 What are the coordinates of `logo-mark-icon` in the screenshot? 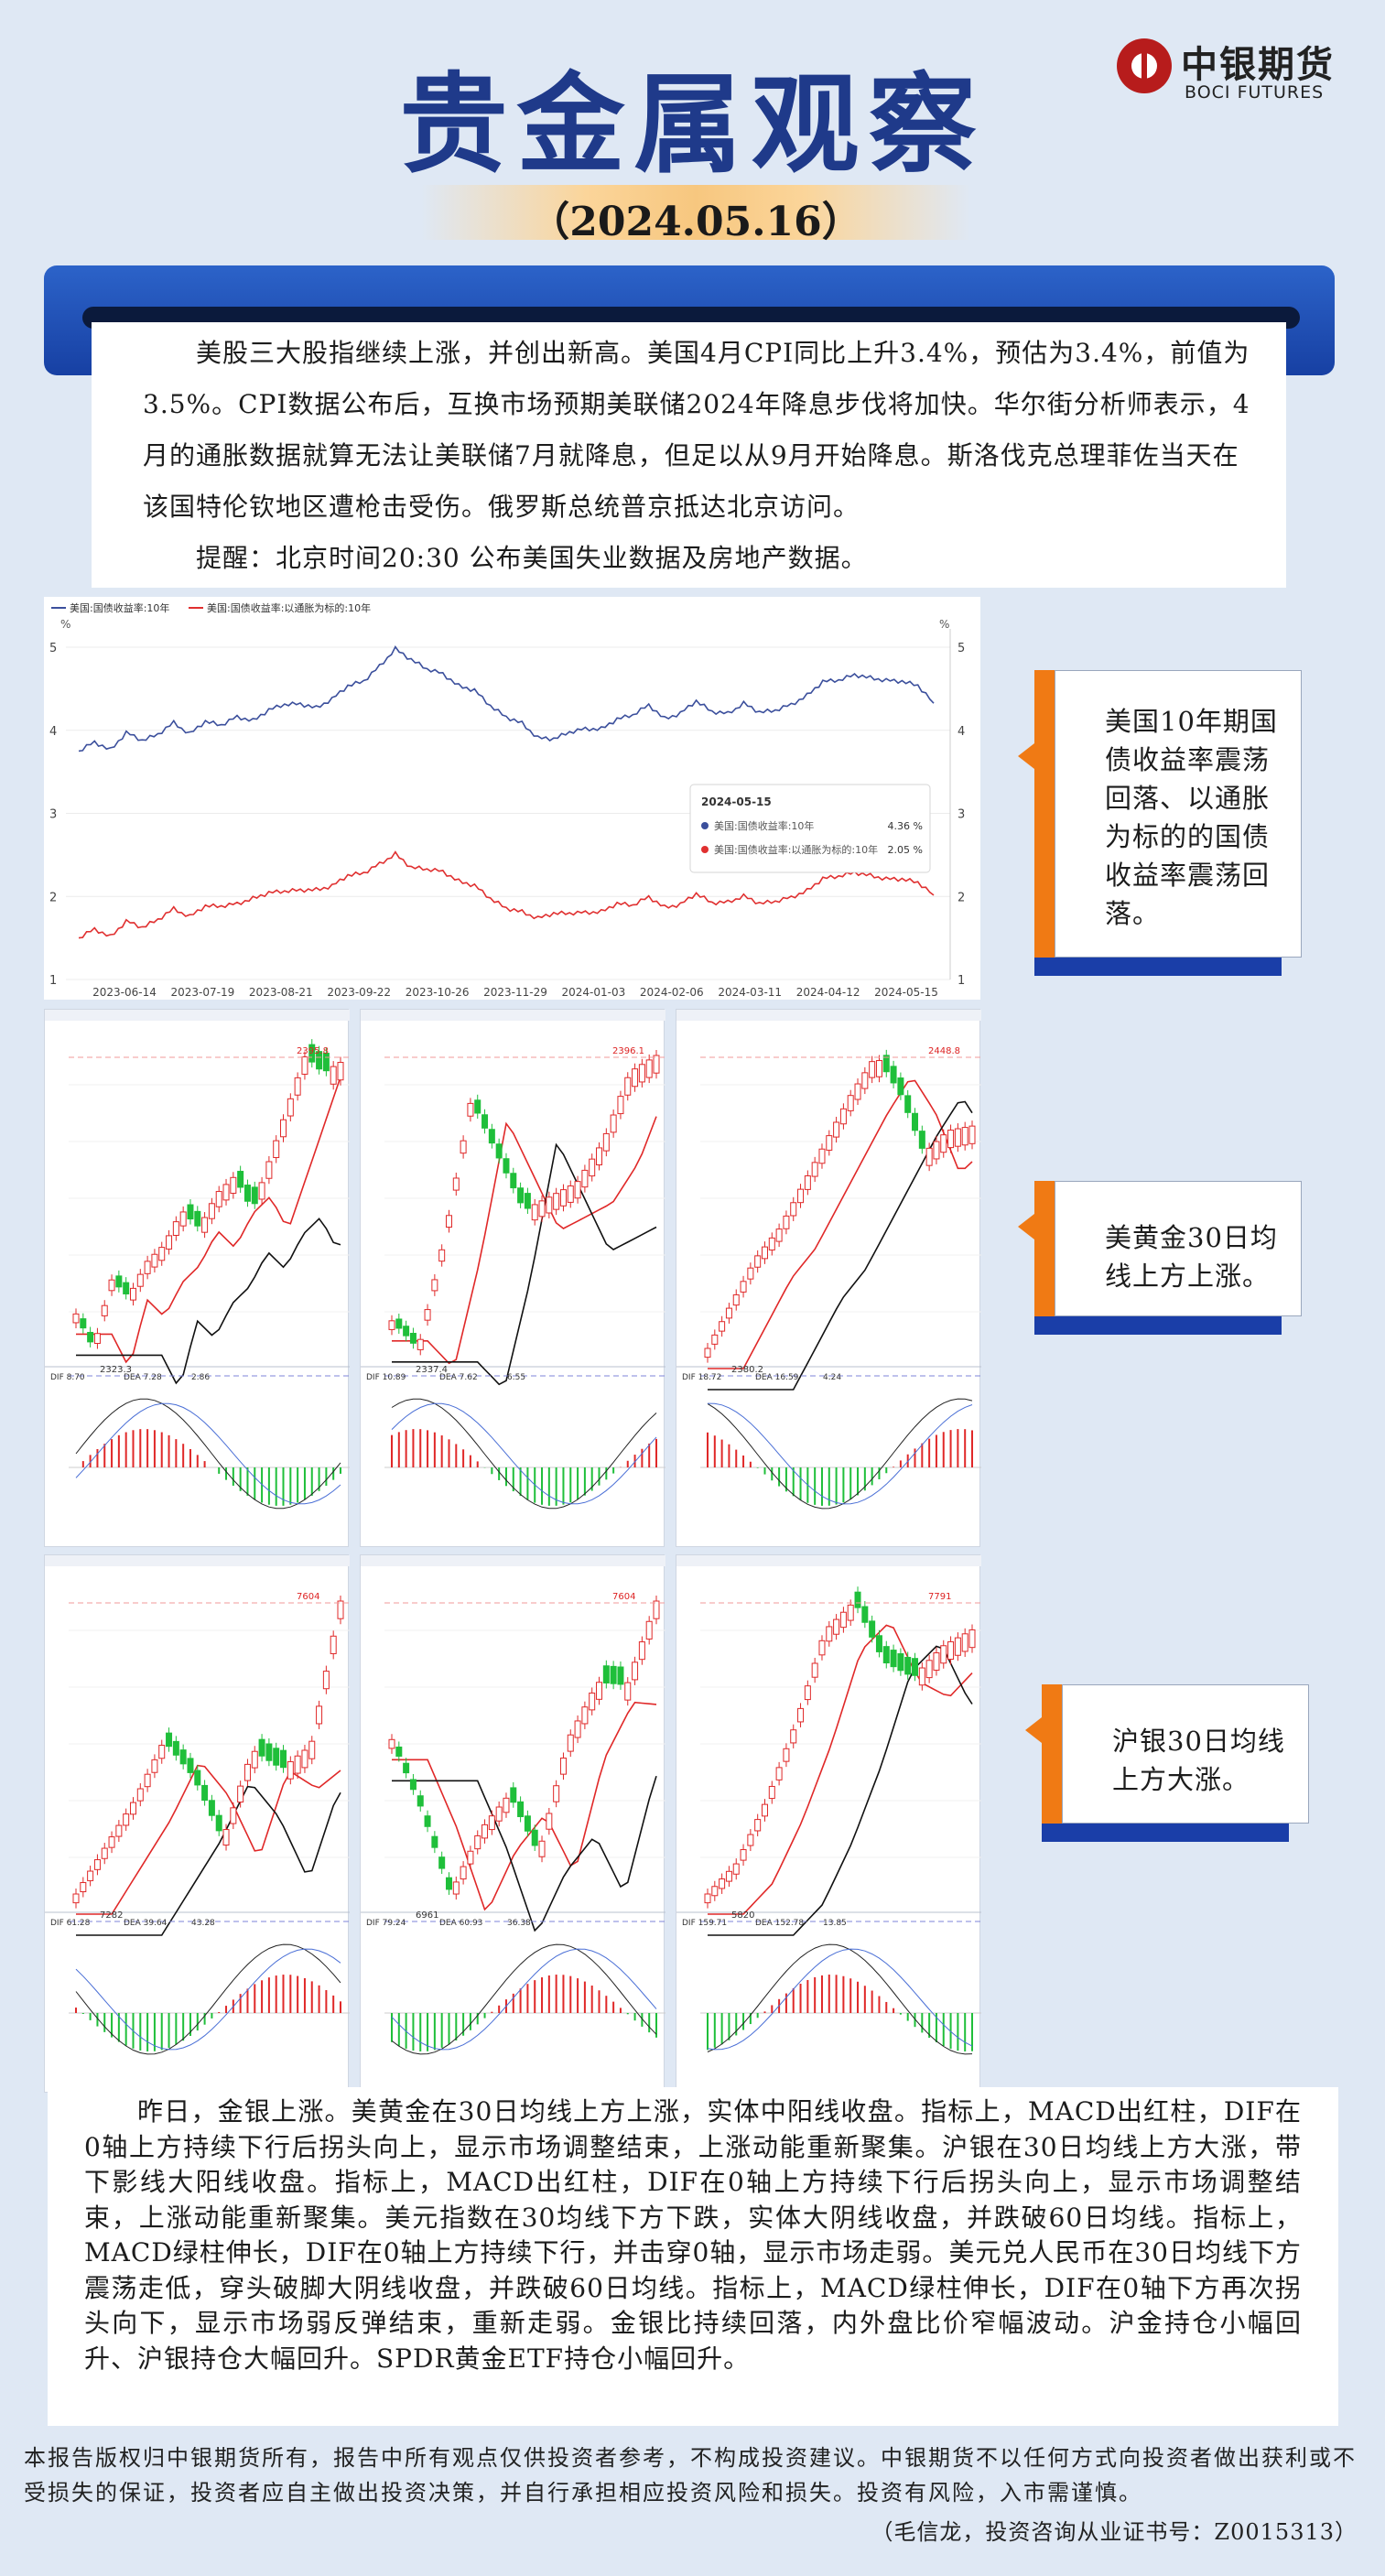 It's located at (1144, 65).